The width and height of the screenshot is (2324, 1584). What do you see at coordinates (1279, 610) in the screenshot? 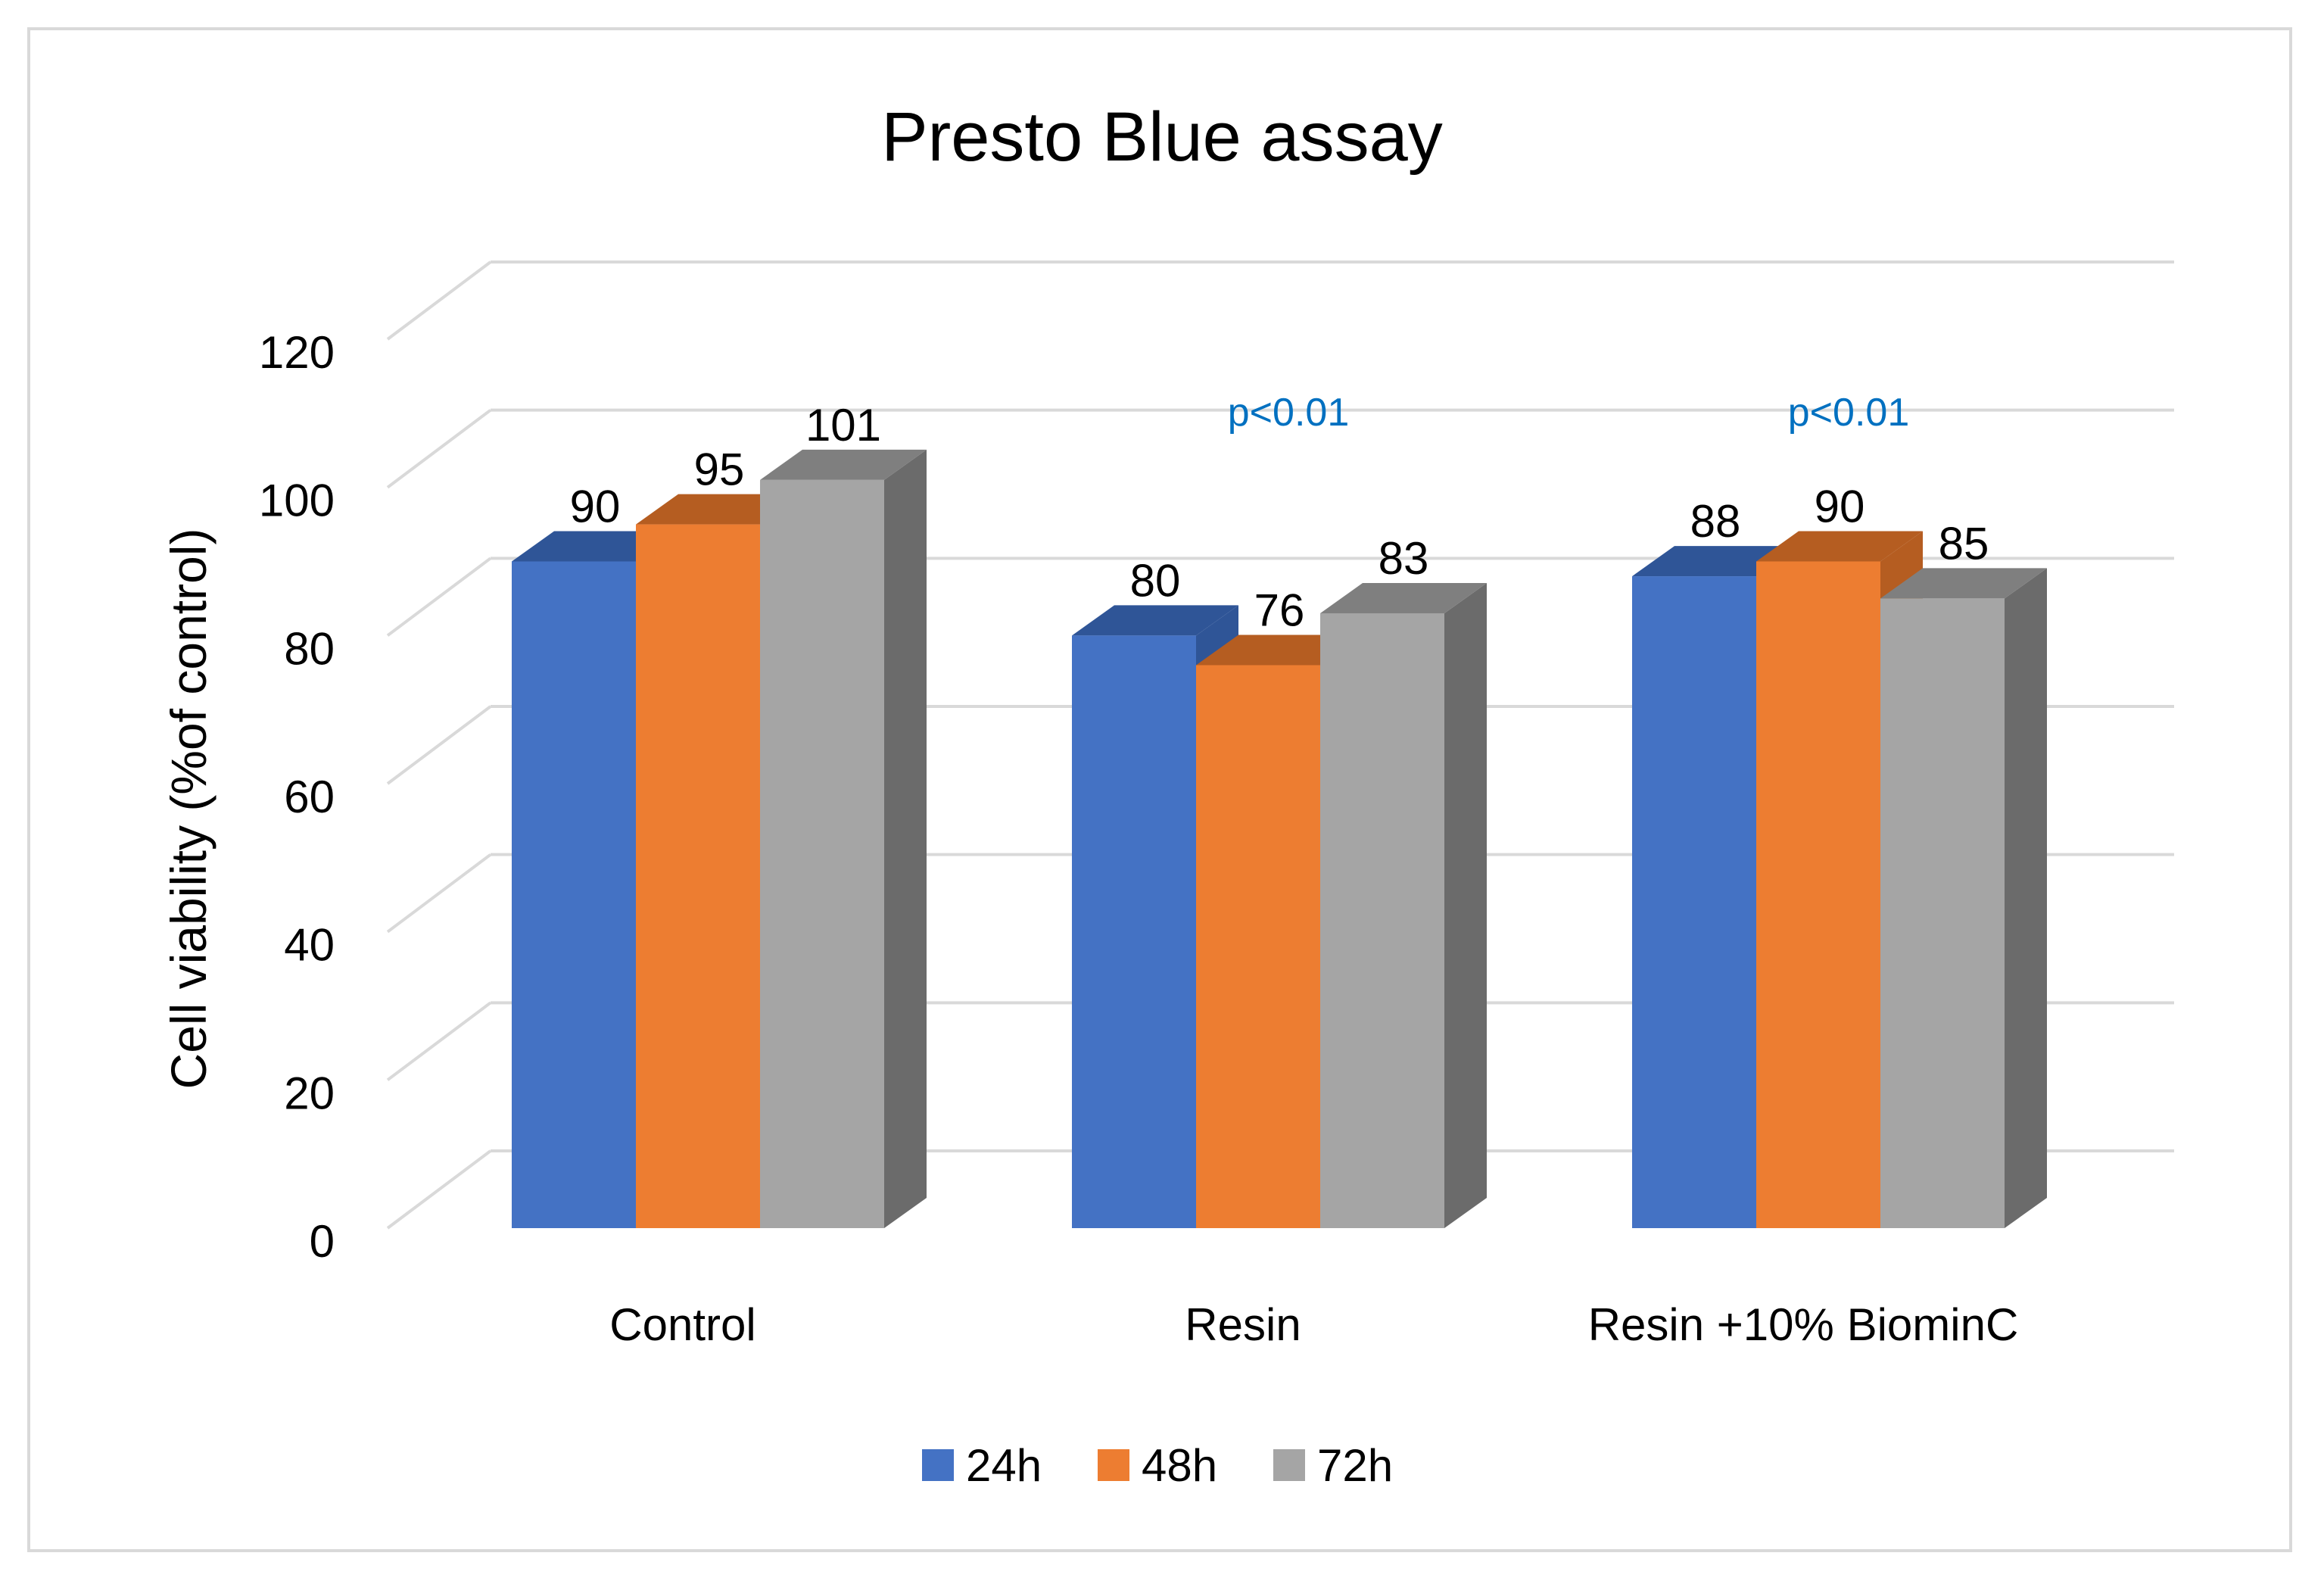
I see `data-label-48h-resin: 76` at bounding box center [1279, 610].